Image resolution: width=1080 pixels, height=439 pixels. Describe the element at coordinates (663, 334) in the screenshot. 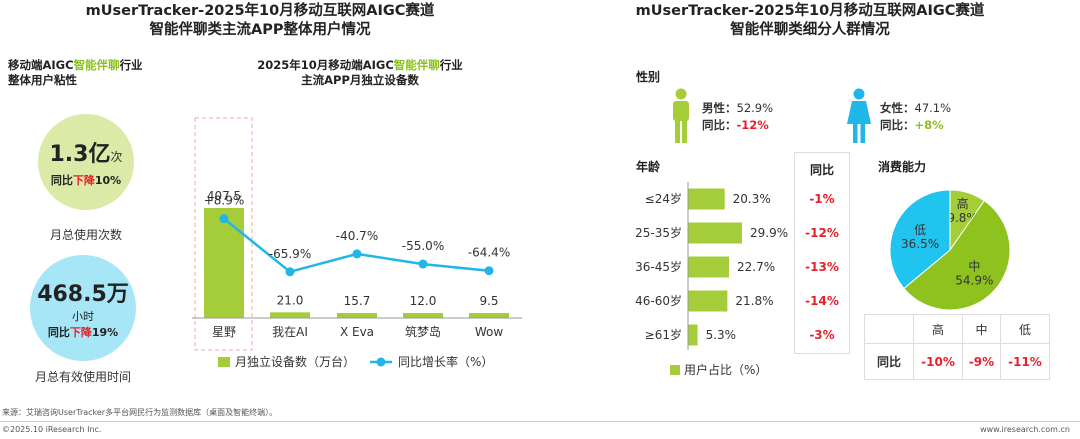

I see `age-group-label: ≥61岁` at that location.